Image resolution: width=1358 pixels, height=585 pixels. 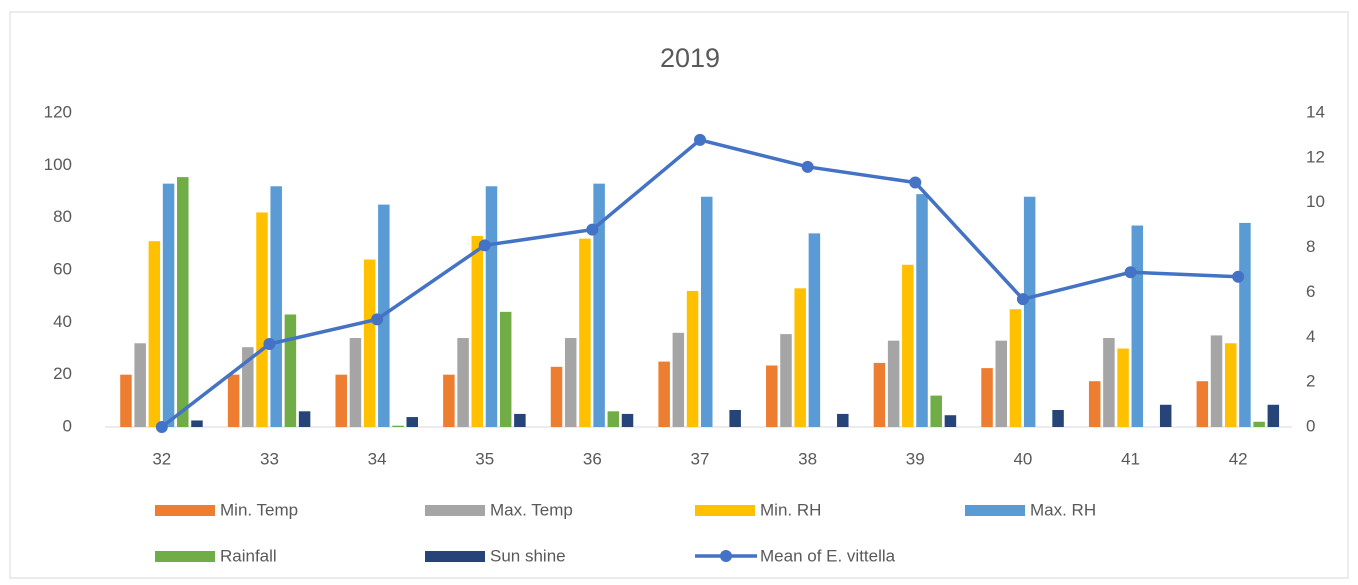 What do you see at coordinates (700, 458) in the screenshot?
I see `x-tick-label: 37` at bounding box center [700, 458].